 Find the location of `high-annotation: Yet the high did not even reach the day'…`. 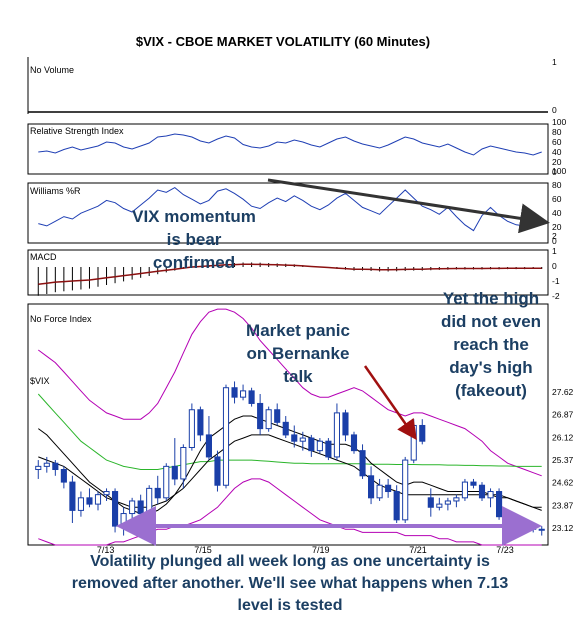

high-annotation: Yet the high did not even reach the day'… is located at coordinates (491, 344).